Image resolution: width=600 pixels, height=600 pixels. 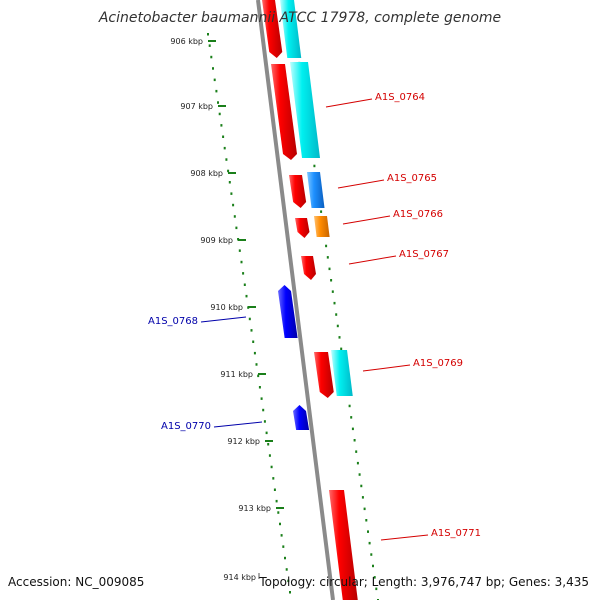 What do you see at coordinates (418, 214) in the screenshot?
I see `gene-label: A1S_0766` at bounding box center [418, 214].